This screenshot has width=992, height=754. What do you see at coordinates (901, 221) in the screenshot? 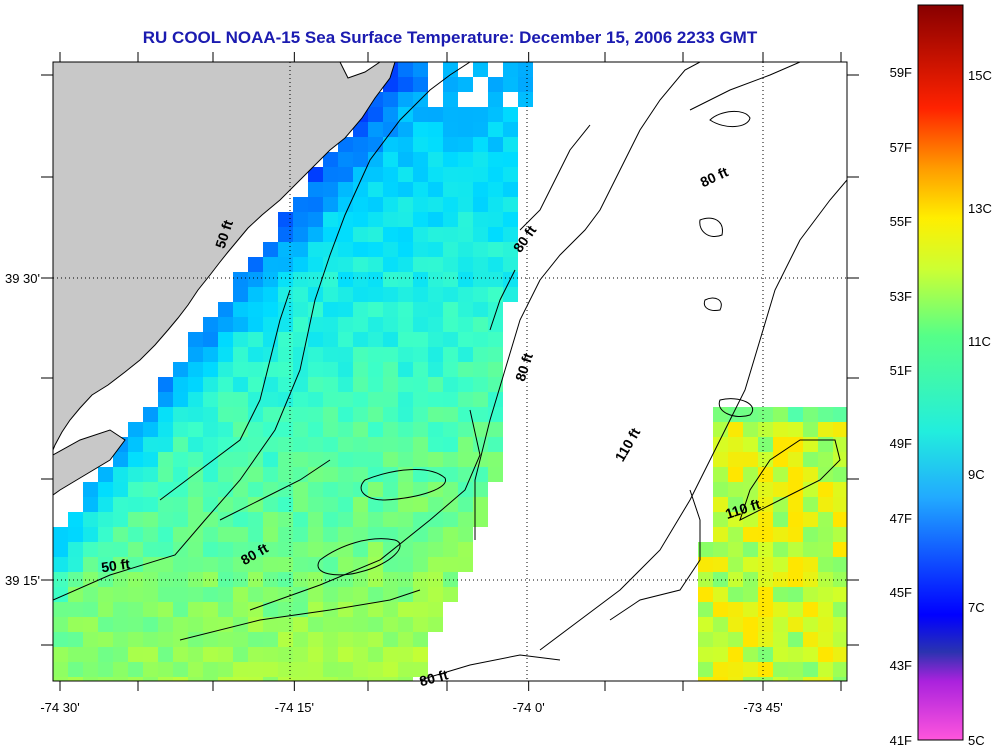
I see `colorbar-f-label: 55F` at bounding box center [901, 221].